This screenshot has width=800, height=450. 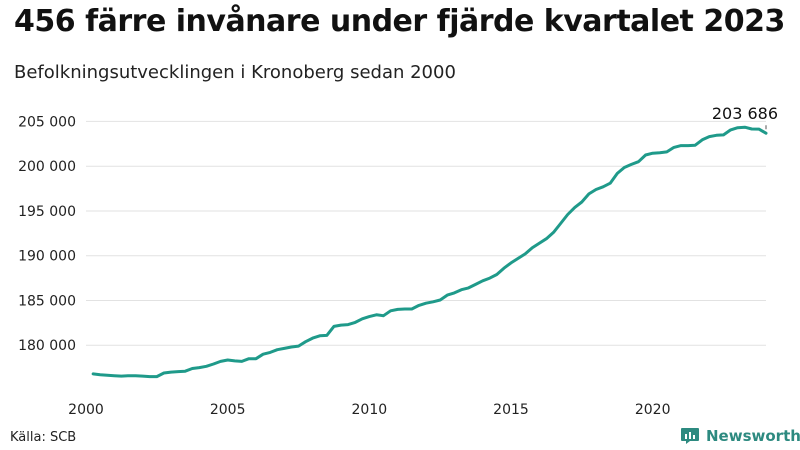 What do you see at coordinates (690, 436) in the screenshot?
I see `newsworthy-logo-icon` at bounding box center [690, 436].